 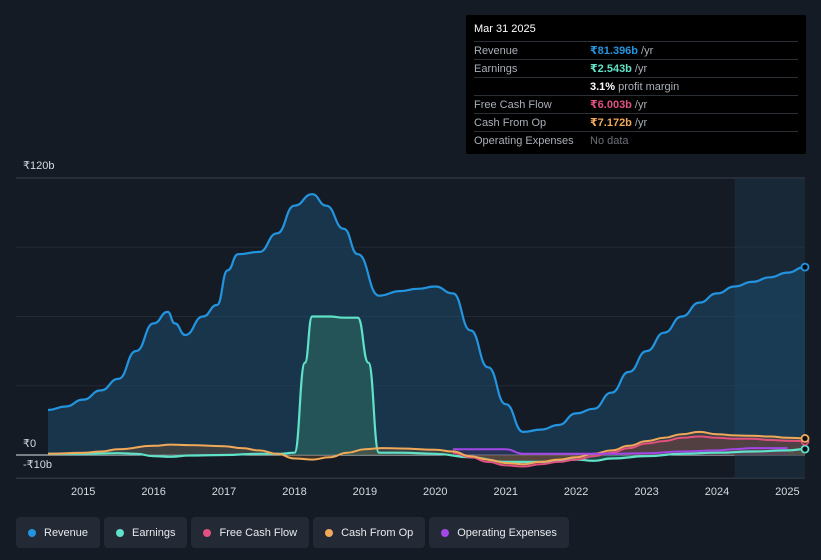 What do you see at coordinates (505, 29) in the screenshot?
I see `tooltip-date: Mar 31 2025` at bounding box center [505, 29].